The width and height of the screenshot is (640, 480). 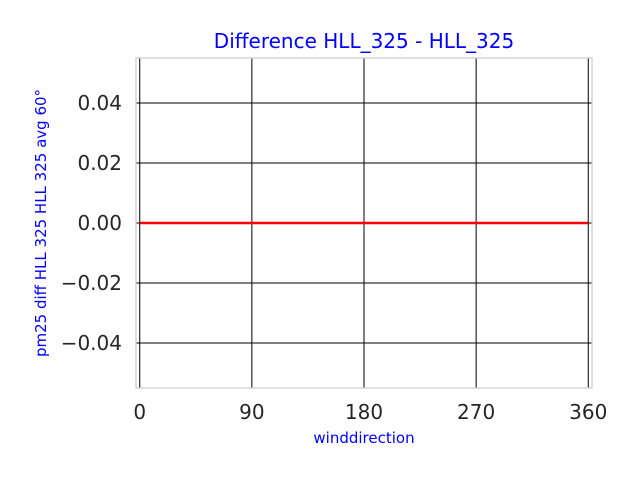 I want to click on y-tick-label: 0.00, so click(x=99, y=223).